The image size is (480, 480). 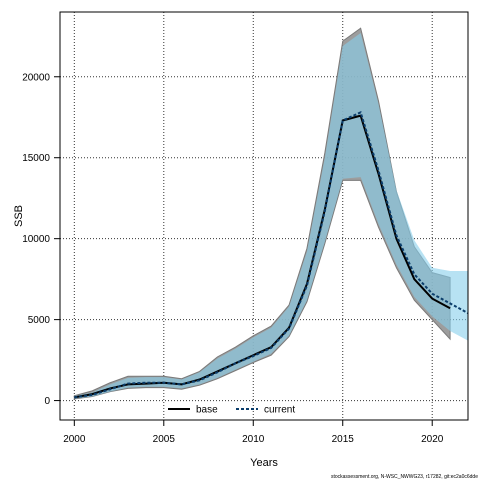 I want to click on x-axis-title: Years, so click(x=264, y=463).